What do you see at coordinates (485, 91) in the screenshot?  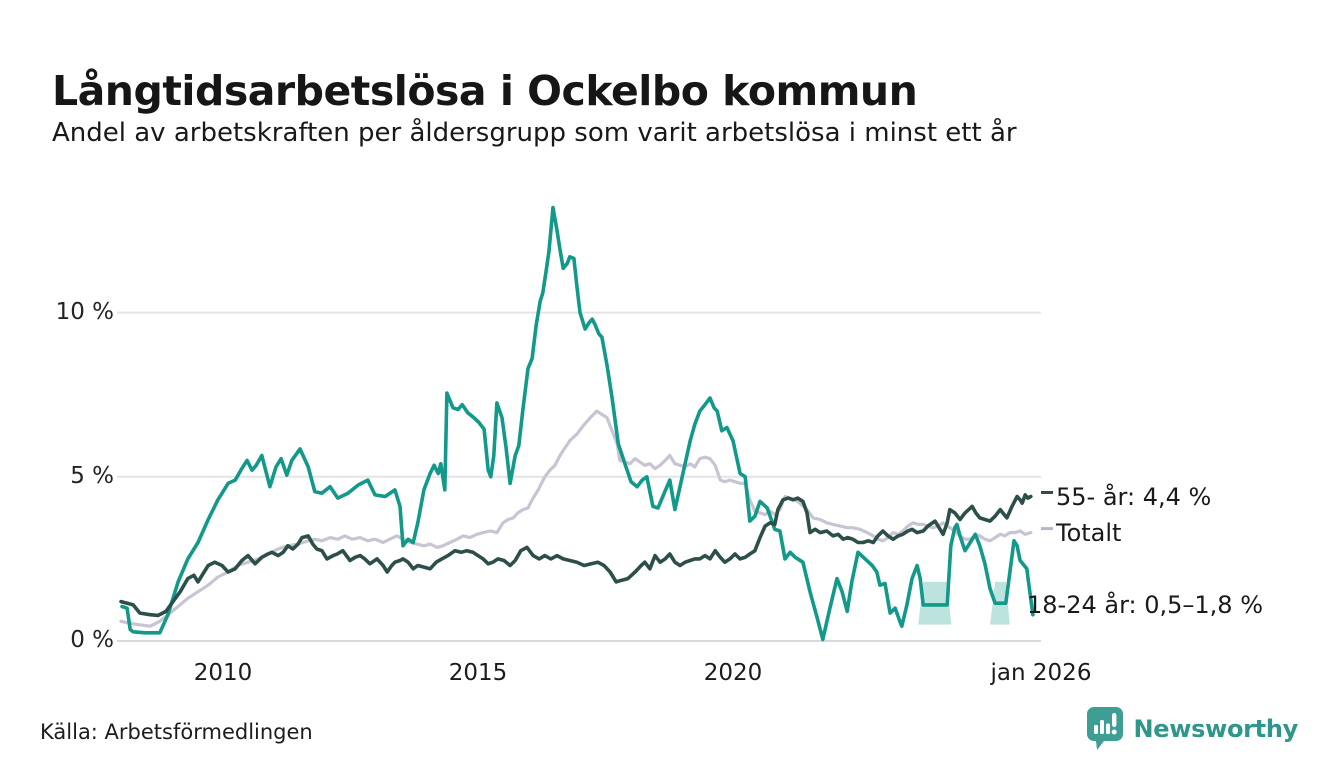 I see `page-title: Långtidsarbetslösa i Ockelbo kommun` at bounding box center [485, 91].